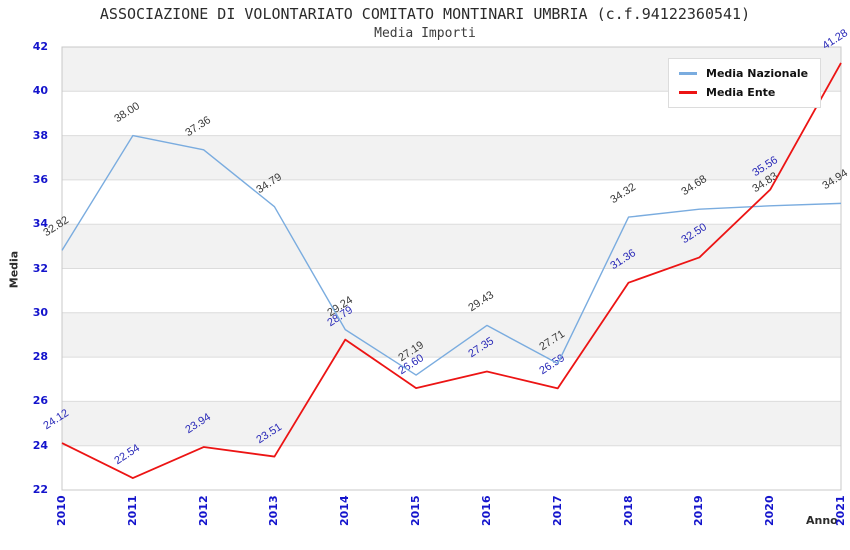  I want to click on legend-item-media-ente: Media Ente, so click(743, 92).